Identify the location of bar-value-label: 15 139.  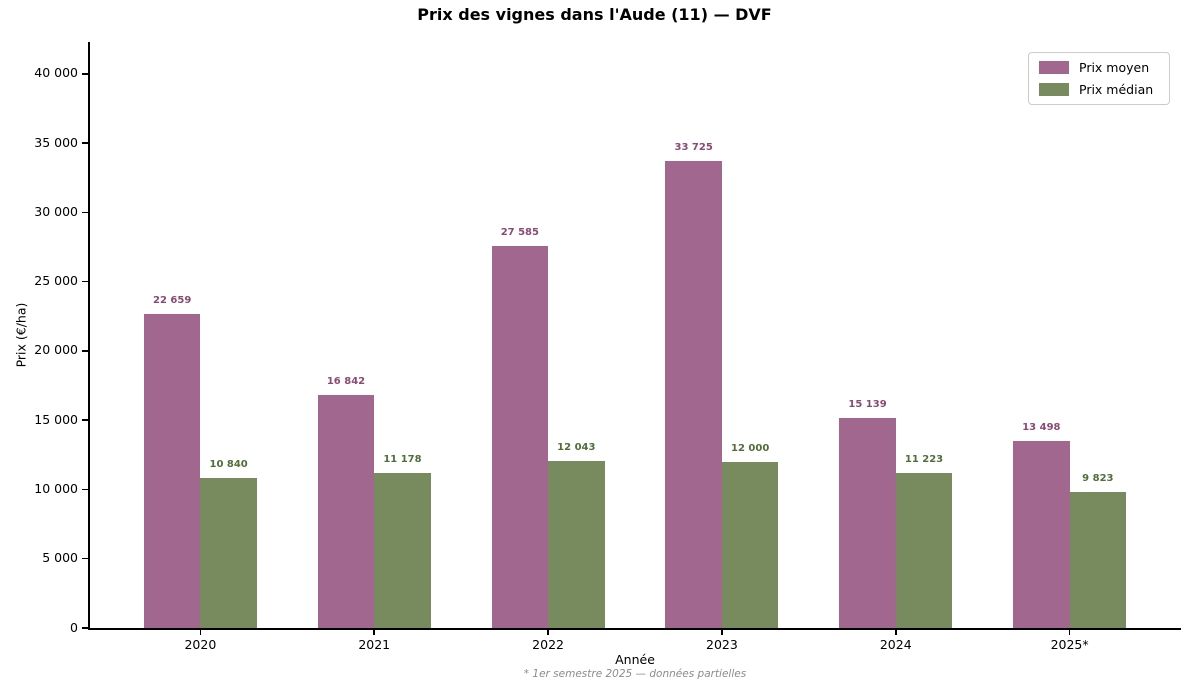
(867, 405).